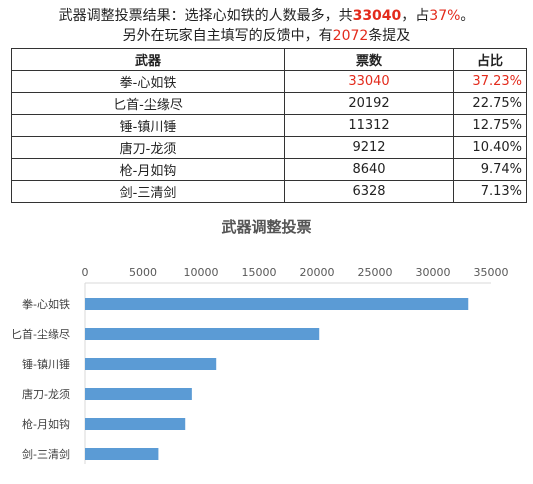 This screenshot has height=484, width=533. Describe the element at coordinates (490, 125) in the screenshot. I see `vote-percent: 12.75%` at that location.